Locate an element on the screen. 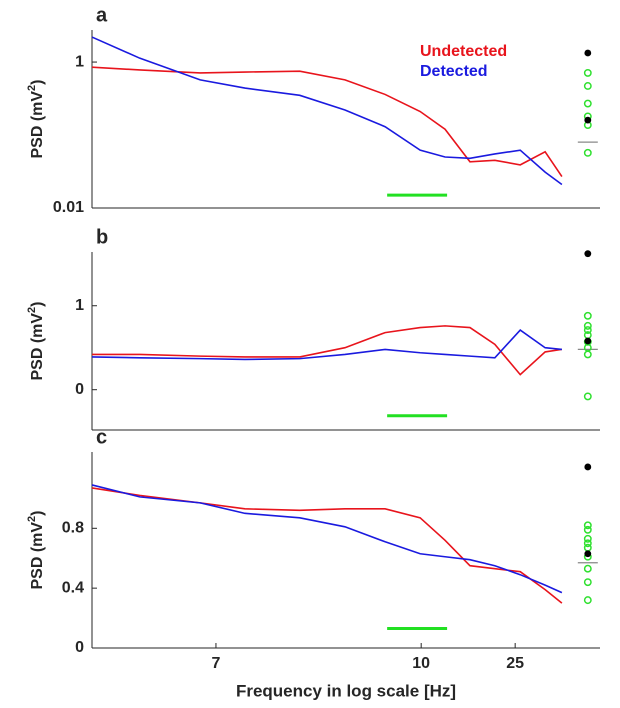  x-tick-label: 10 is located at coordinates (421, 663).